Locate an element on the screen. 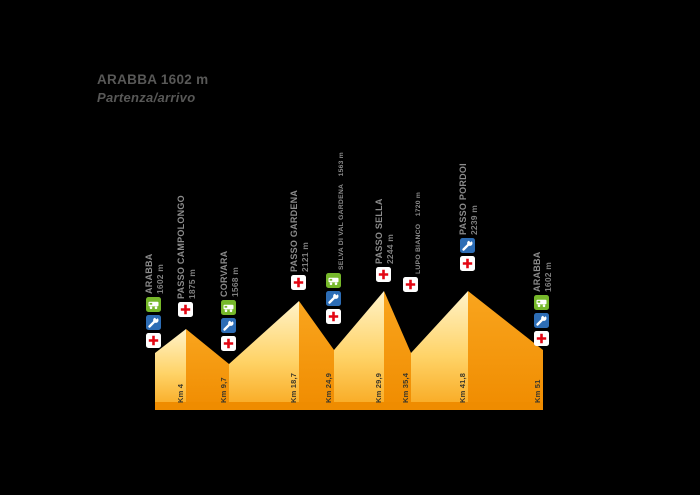 Image resolution: width=700 pixels, height=495 pixels. station-elevation: 1720 m is located at coordinates (418, 204).